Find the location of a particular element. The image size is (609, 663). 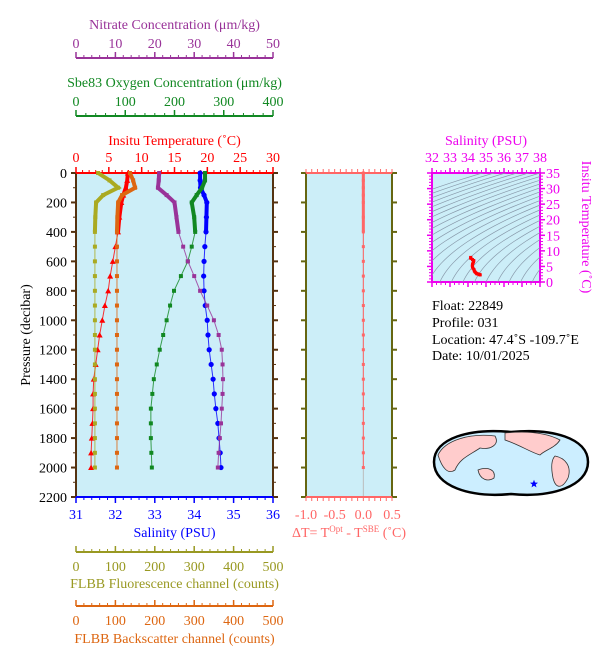

ts-ylabel: Insitu Temperature (˚C) is located at coordinates (585, 227).